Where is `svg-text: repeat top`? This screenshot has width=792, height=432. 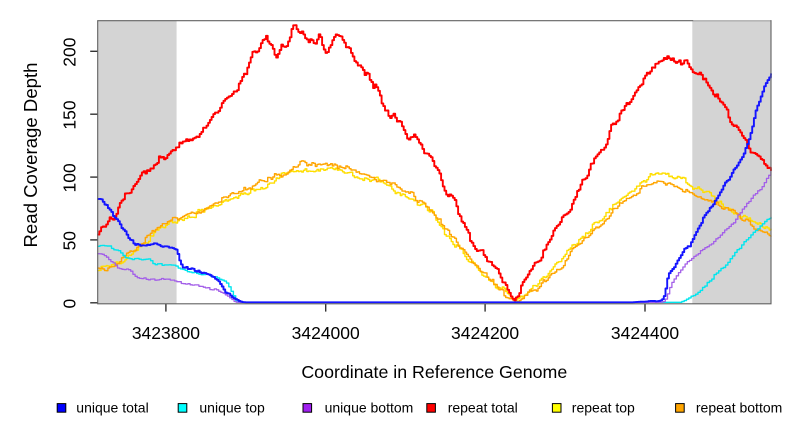
svg-text: repeat top is located at coordinates (603, 408).